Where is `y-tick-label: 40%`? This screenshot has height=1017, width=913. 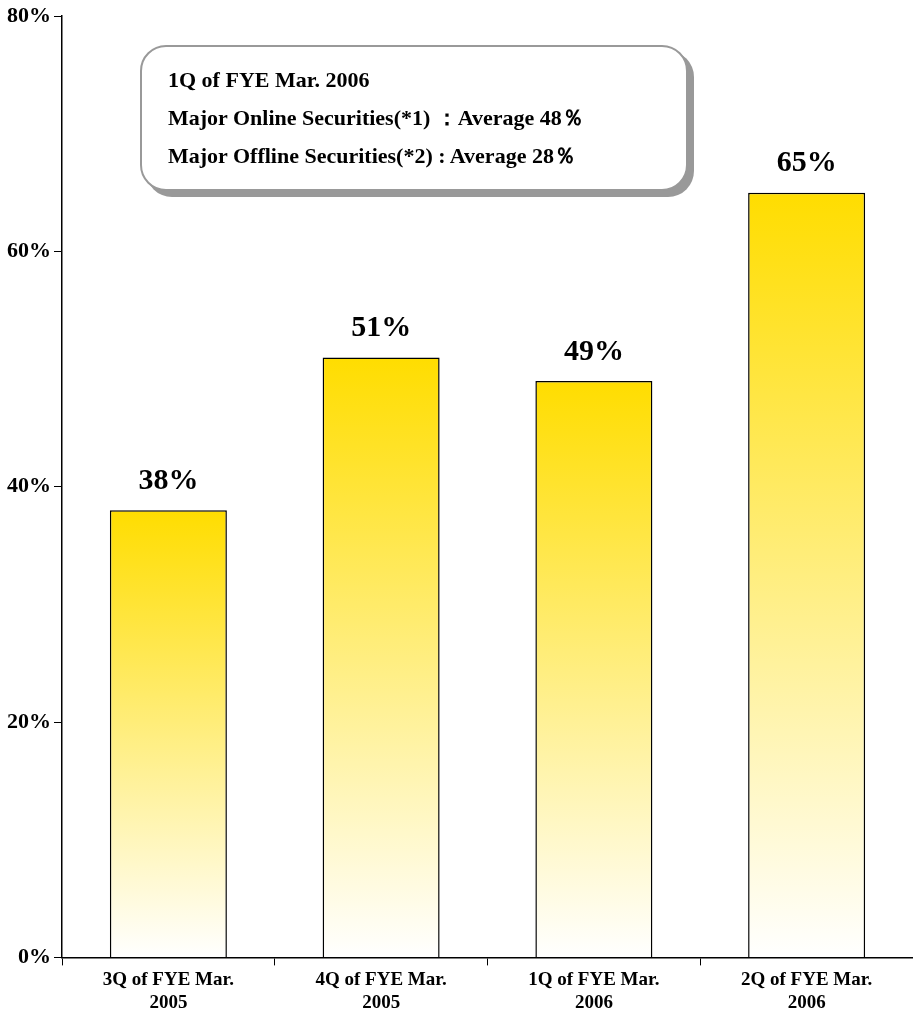 y-tick-label: 40% is located at coordinates (29, 485).